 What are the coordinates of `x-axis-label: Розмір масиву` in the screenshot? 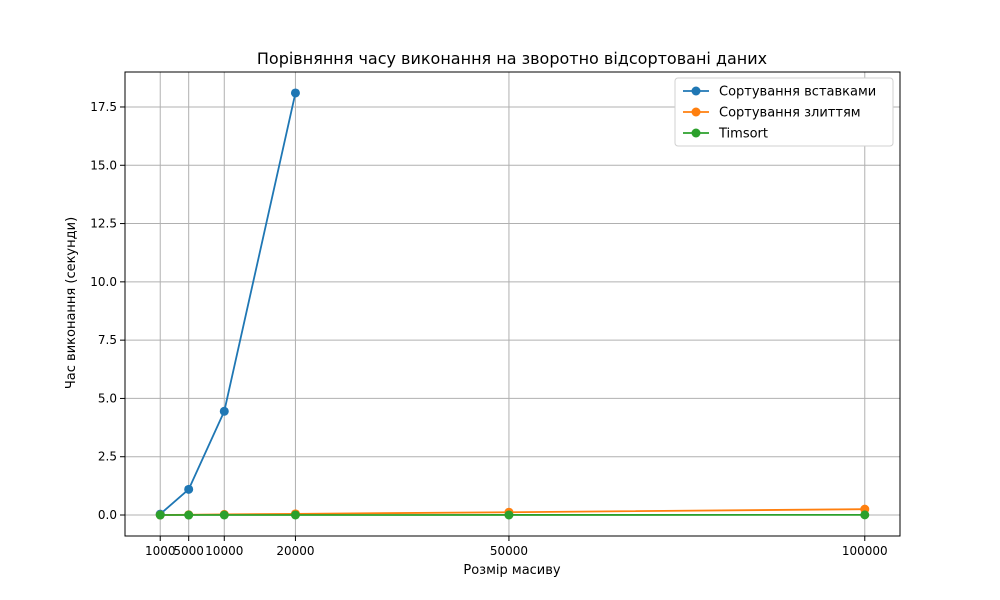 It's located at (512, 570).